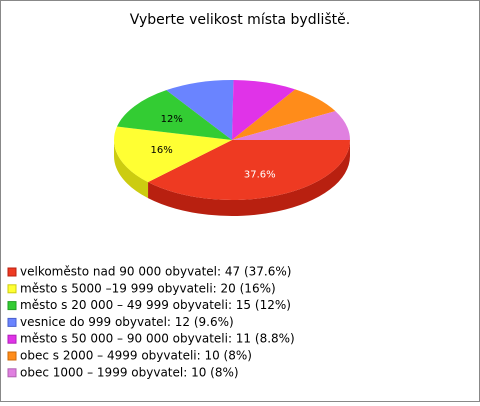 The height and width of the screenshot is (406, 480). I want to click on data-label: 12%, so click(172, 119).